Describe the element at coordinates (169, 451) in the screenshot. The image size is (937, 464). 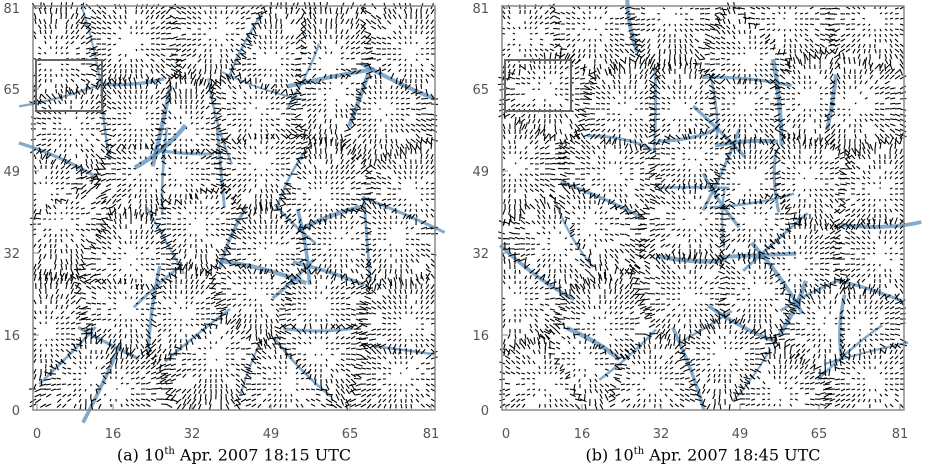
I see `caption-a-sup: th` at that location.